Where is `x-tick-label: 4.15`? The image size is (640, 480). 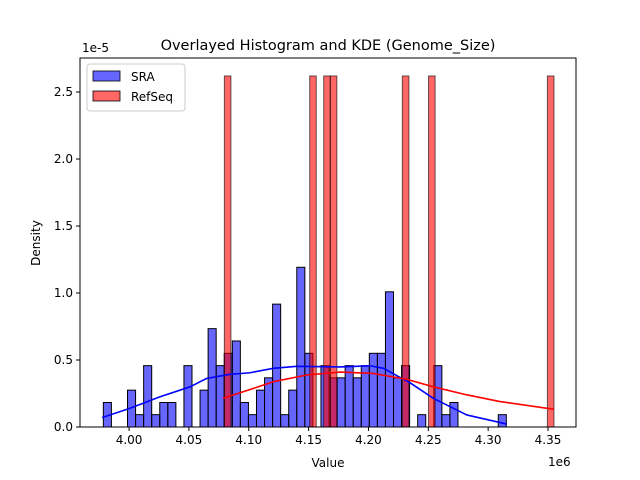 x-tick-label: 4.15 is located at coordinates (308, 440).